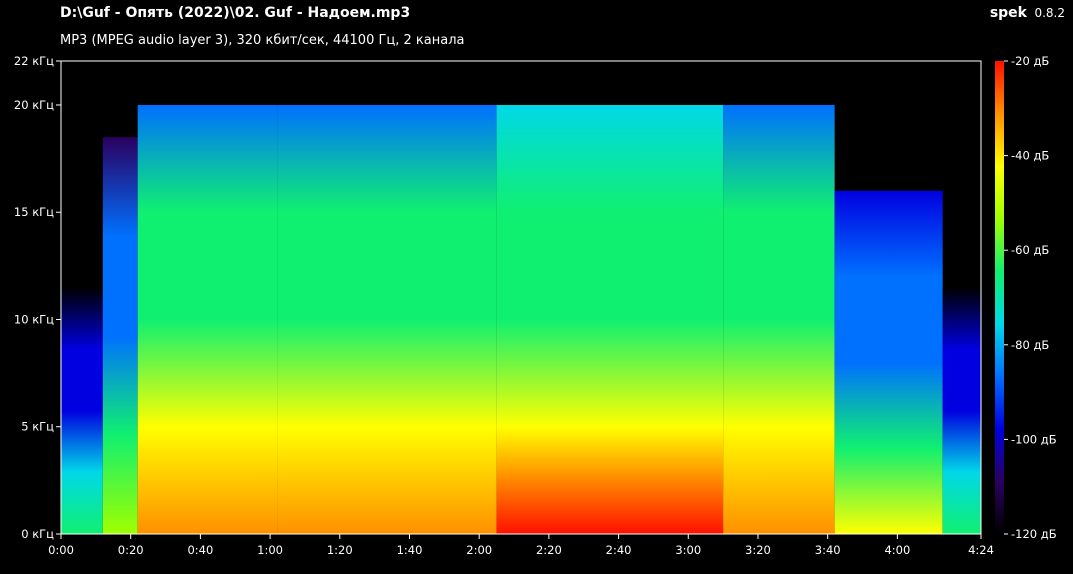 This screenshot has width=1073, height=574. I want to click on y-tick-label: 15 кГц, so click(34, 212).